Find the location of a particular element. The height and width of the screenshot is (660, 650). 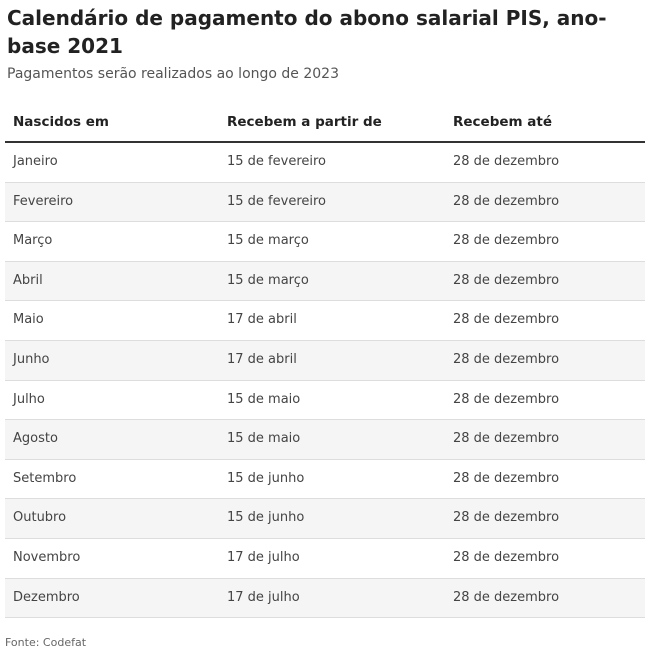

table-row: Janeiro 15 de fevereiro 28 de dezembro is located at coordinates (325, 163).